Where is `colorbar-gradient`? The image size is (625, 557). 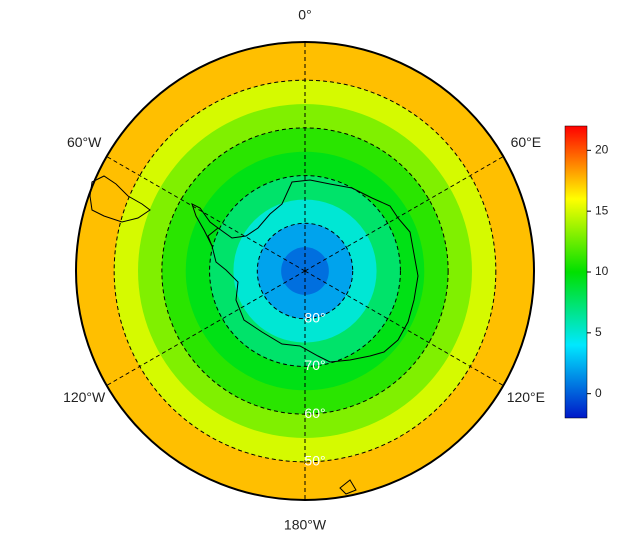
colorbar-gradient is located at coordinates (576, 272).